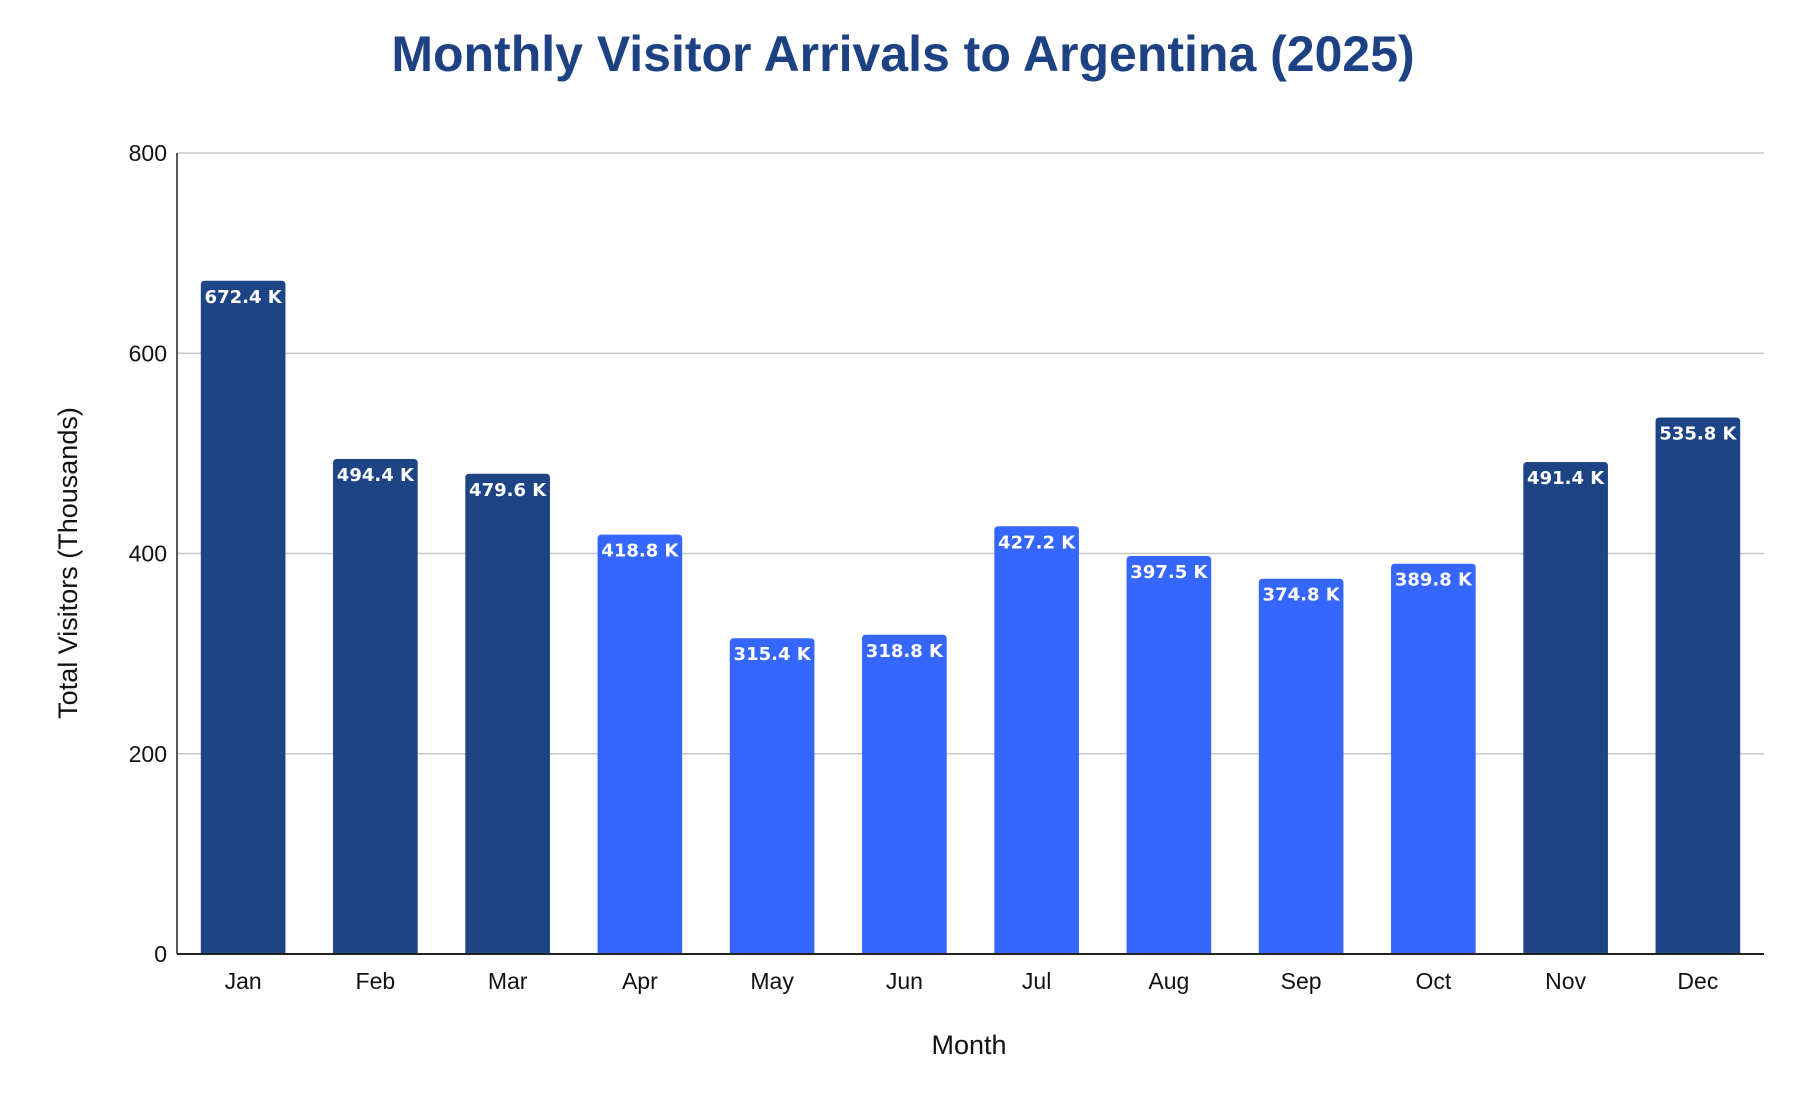 Image resolution: width=1806 pixels, height=1108 pixels. I want to click on bar-jan, so click(243, 617).